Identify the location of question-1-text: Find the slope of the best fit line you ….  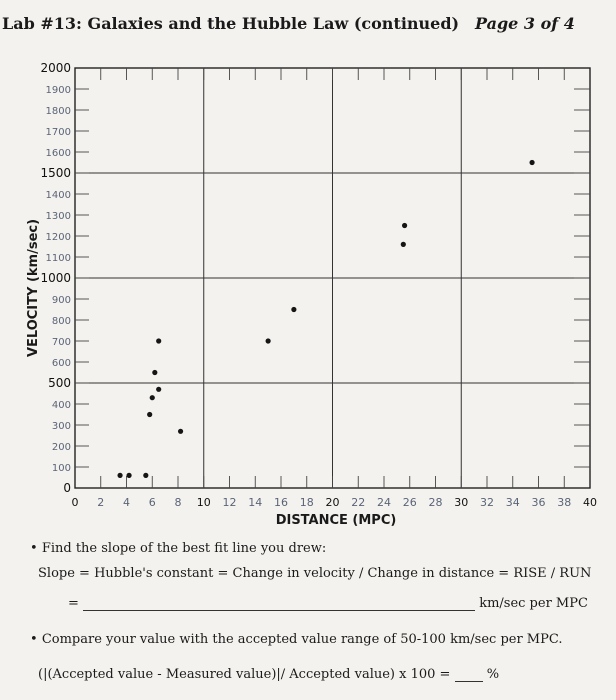
(184, 548).